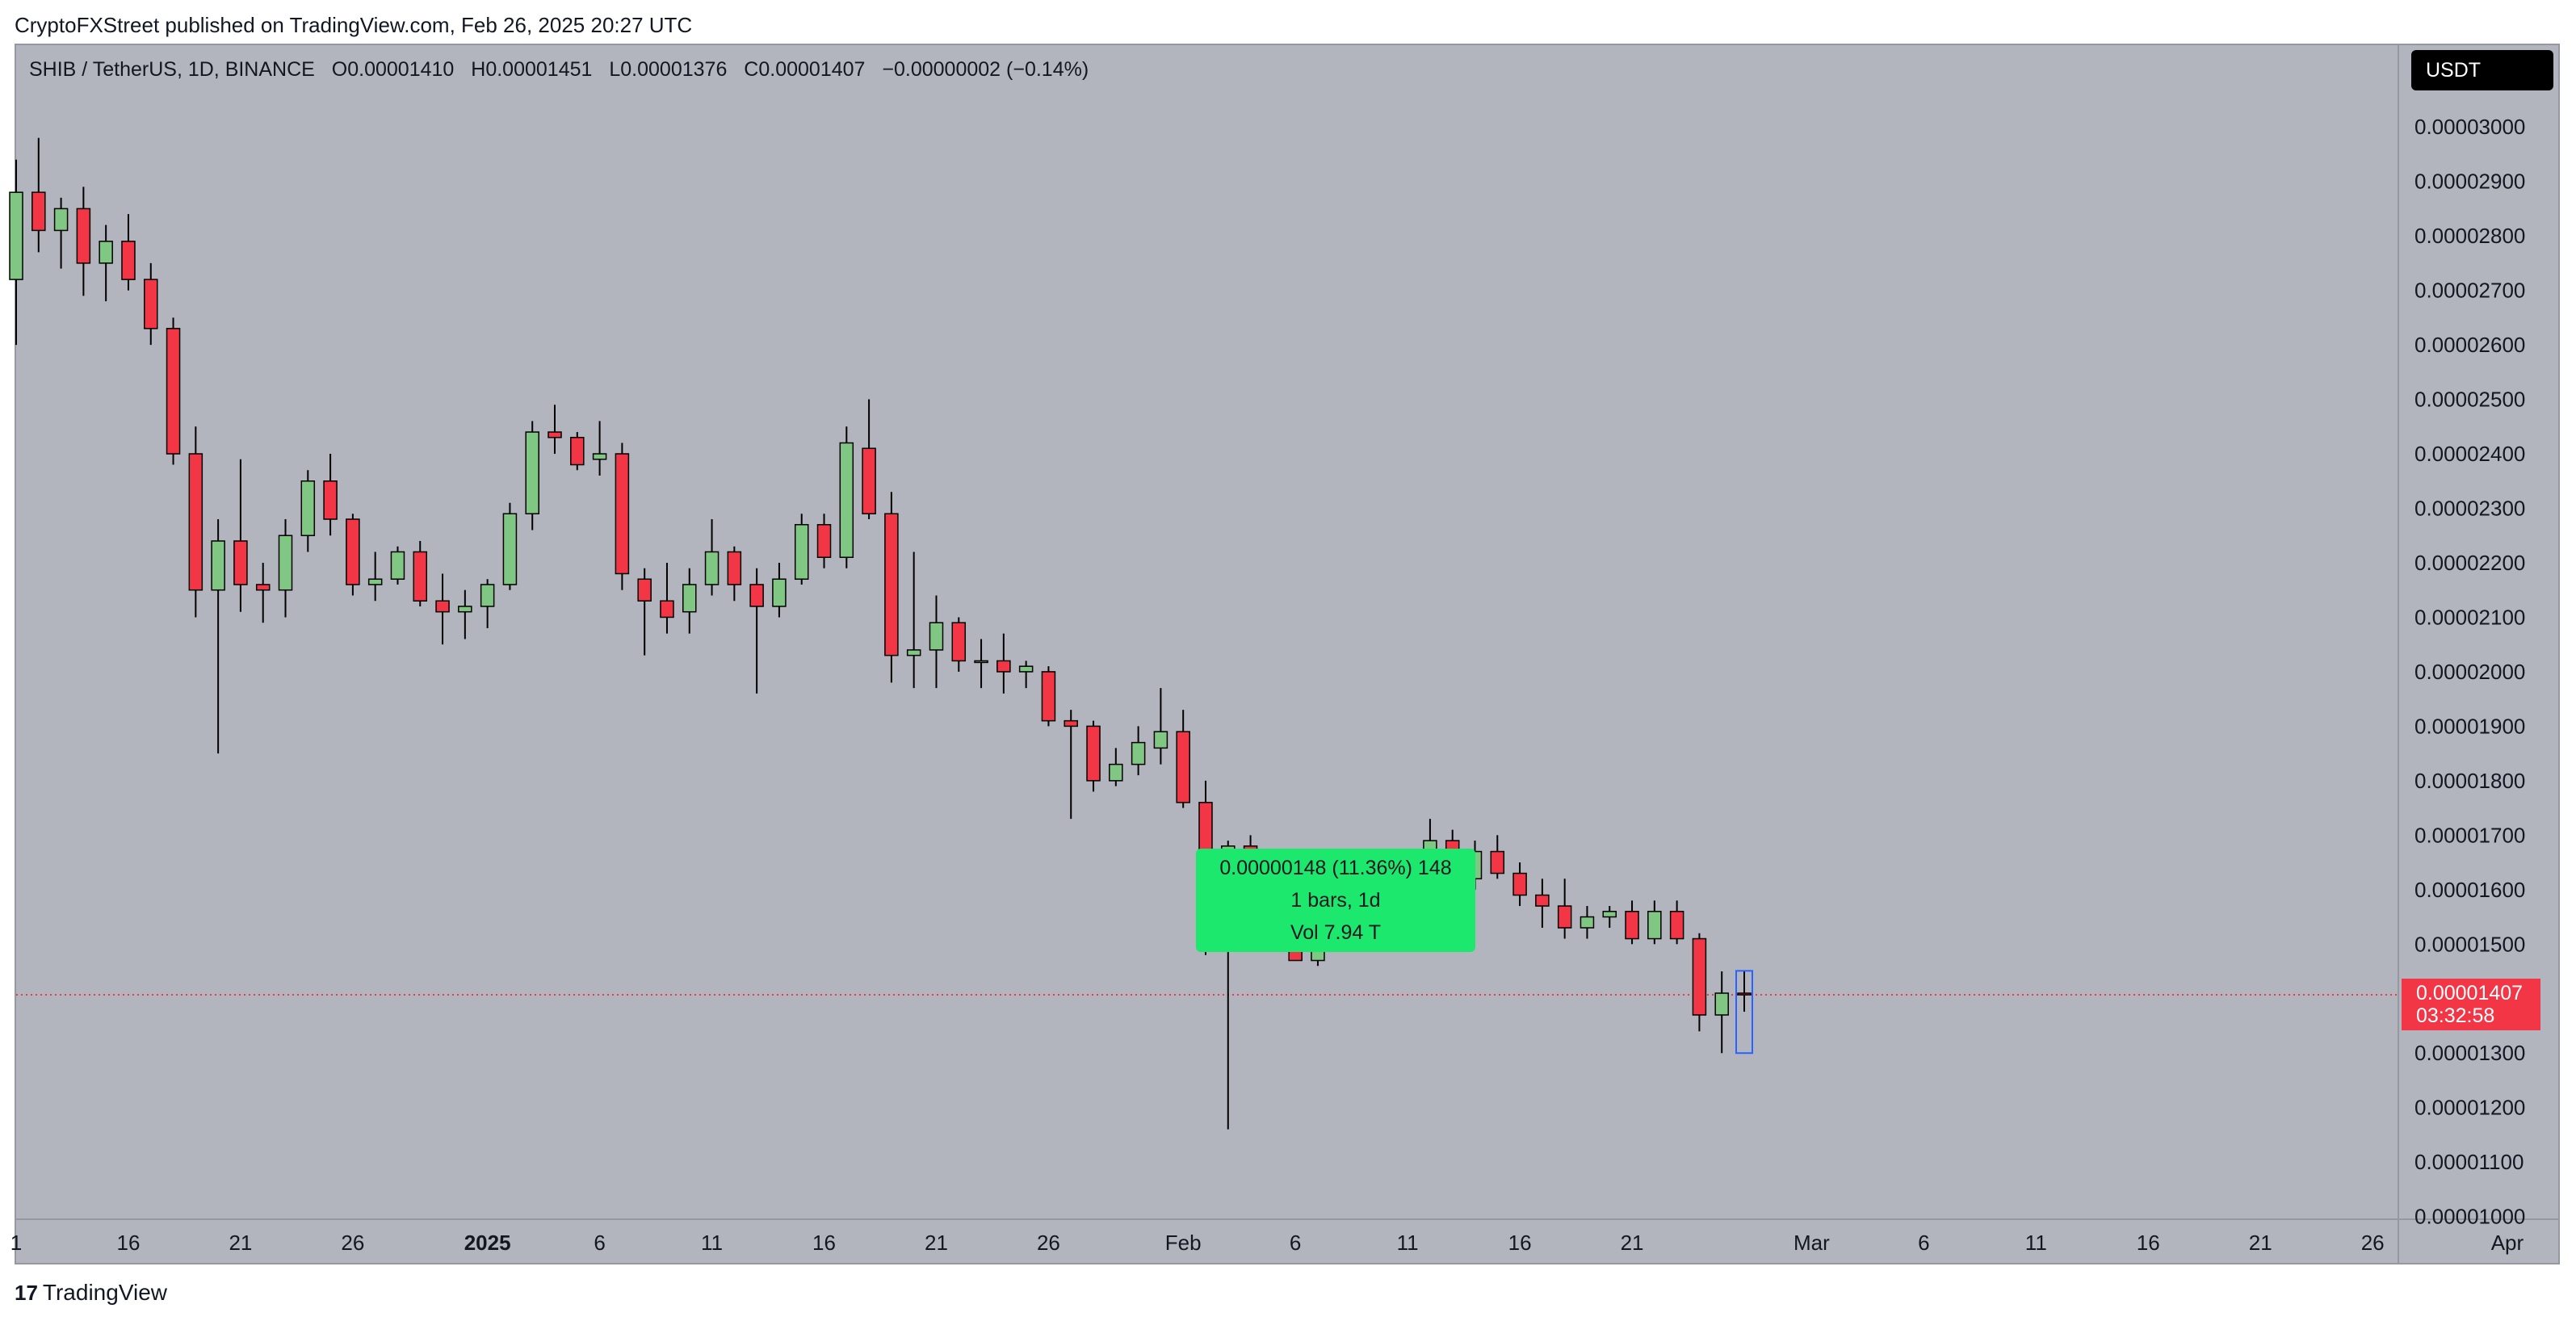 This screenshot has width=2576, height=1321. Describe the element at coordinates (2470, 993) in the screenshot. I see `last-price-value: 0.00001407` at that location.